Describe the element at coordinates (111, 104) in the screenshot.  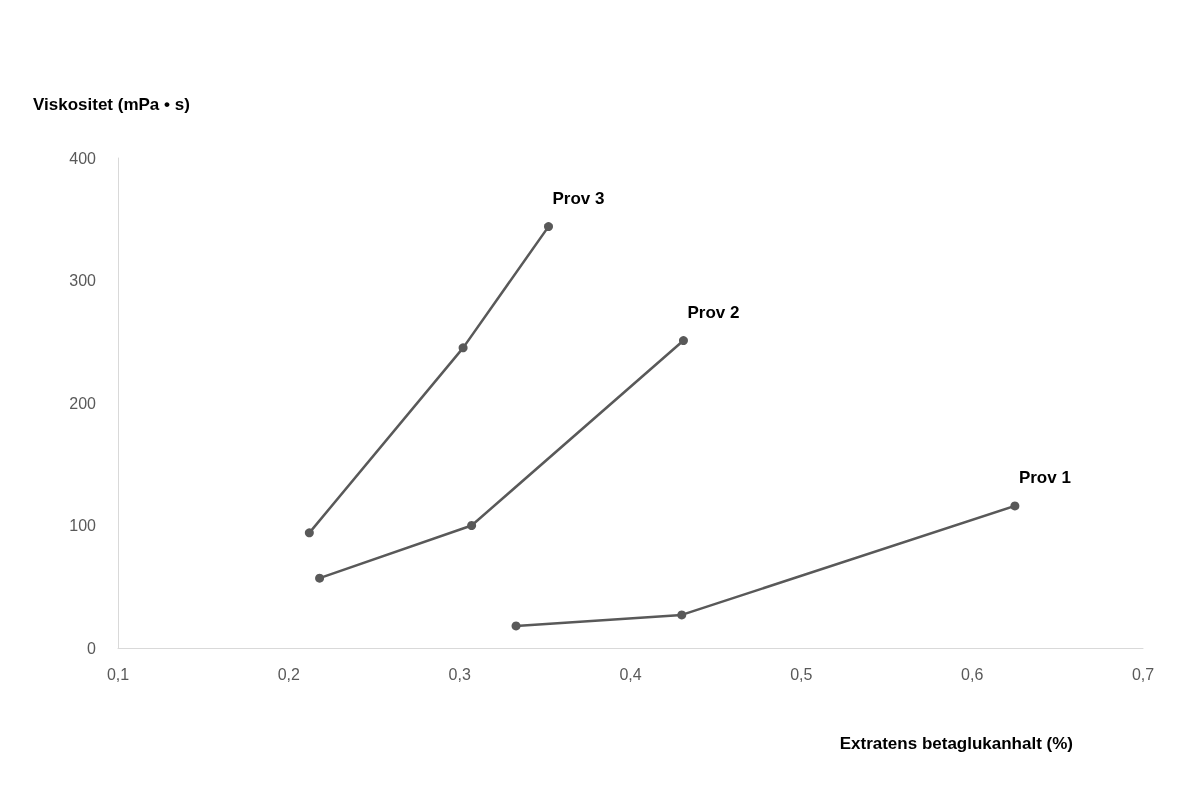
I see `y-axis-title: Viskositet (mPa • s)` at that location.